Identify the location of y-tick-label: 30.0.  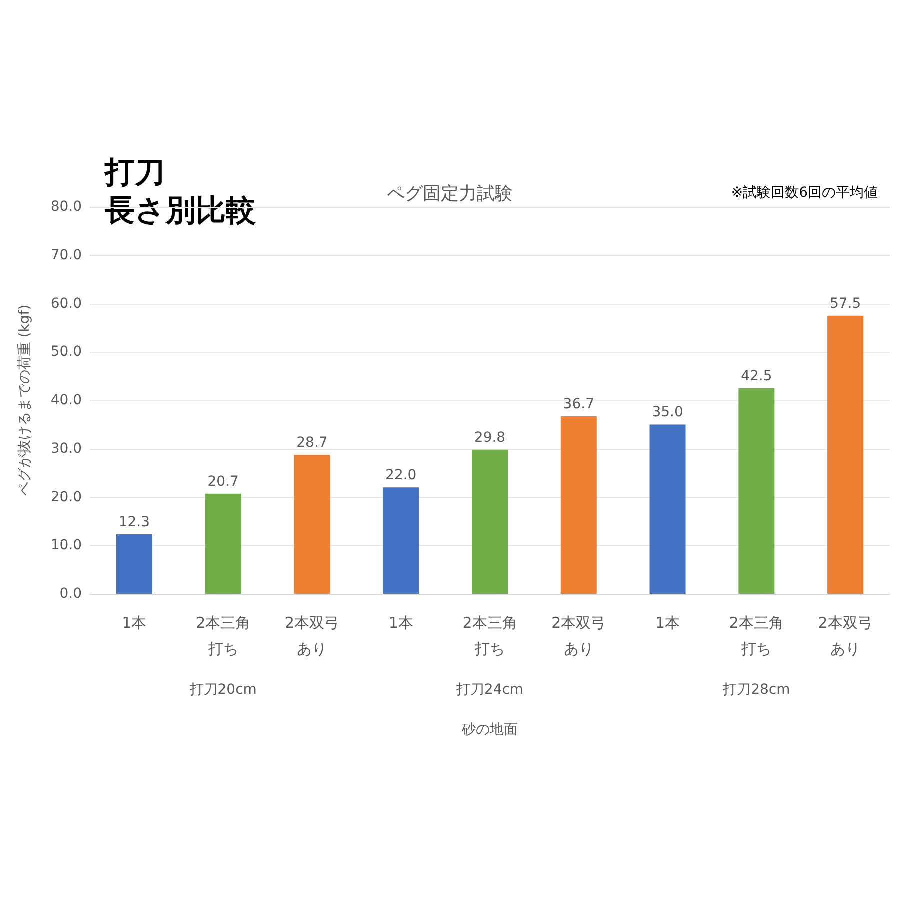
(66, 448).